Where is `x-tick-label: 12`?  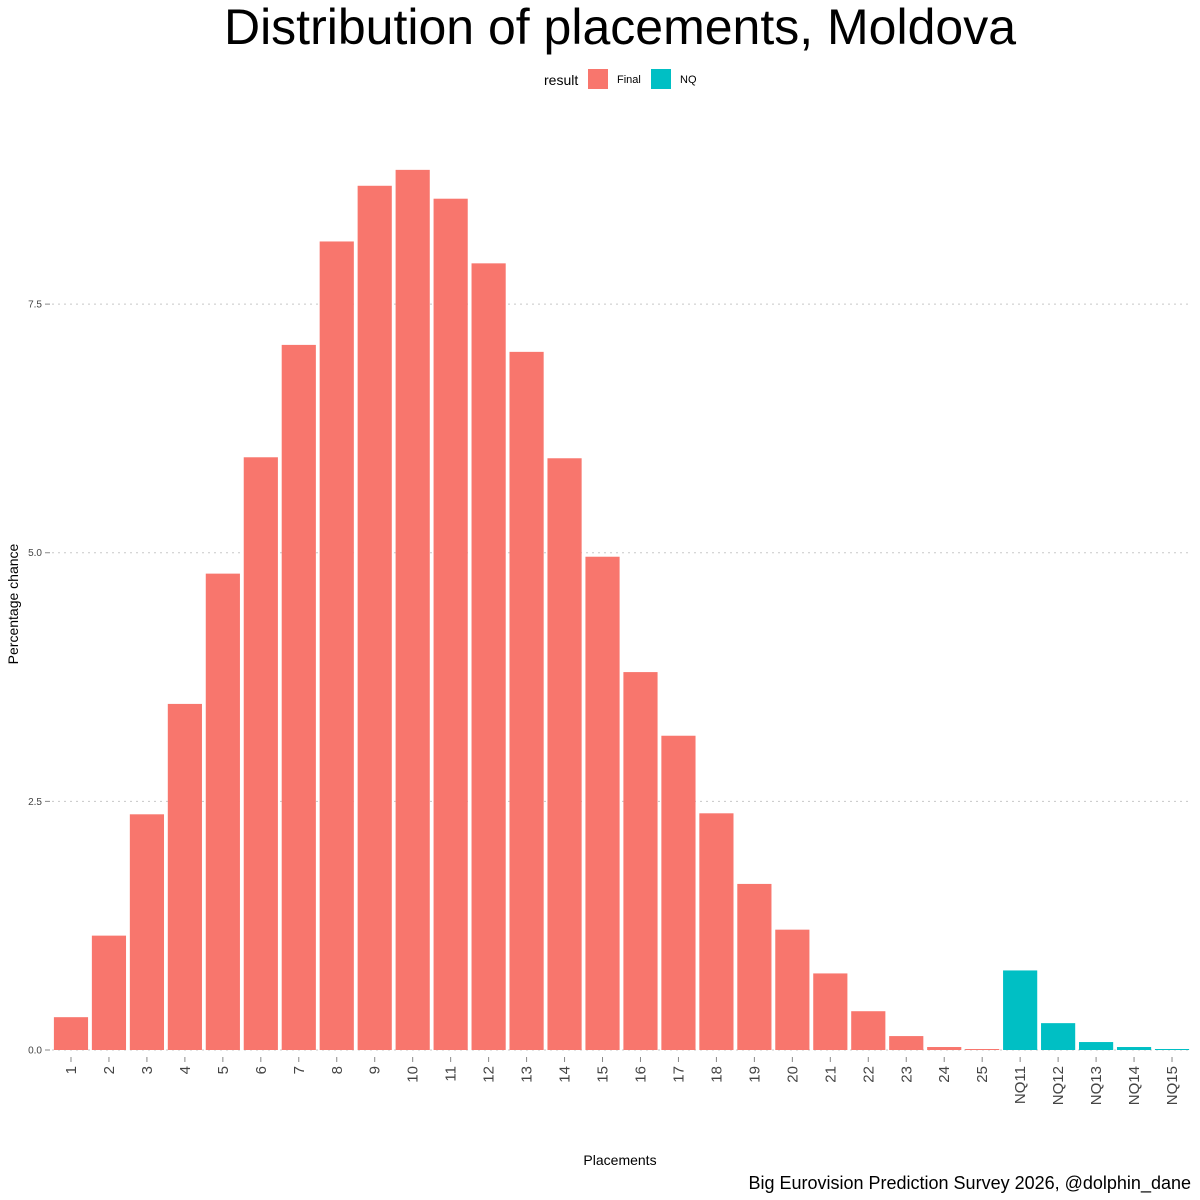
x-tick-label: 12 is located at coordinates (489, 1074).